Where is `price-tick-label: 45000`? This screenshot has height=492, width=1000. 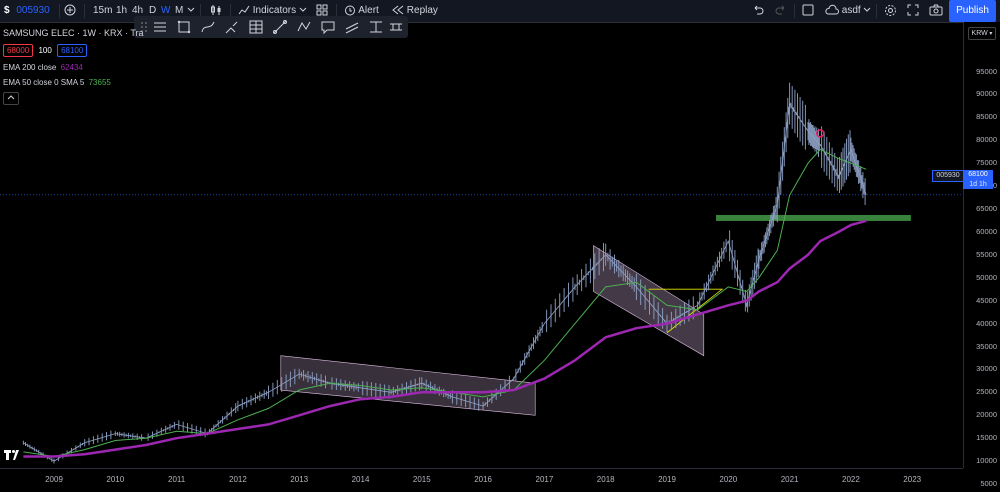
price-tick-label: 45000 is located at coordinates (986, 300).